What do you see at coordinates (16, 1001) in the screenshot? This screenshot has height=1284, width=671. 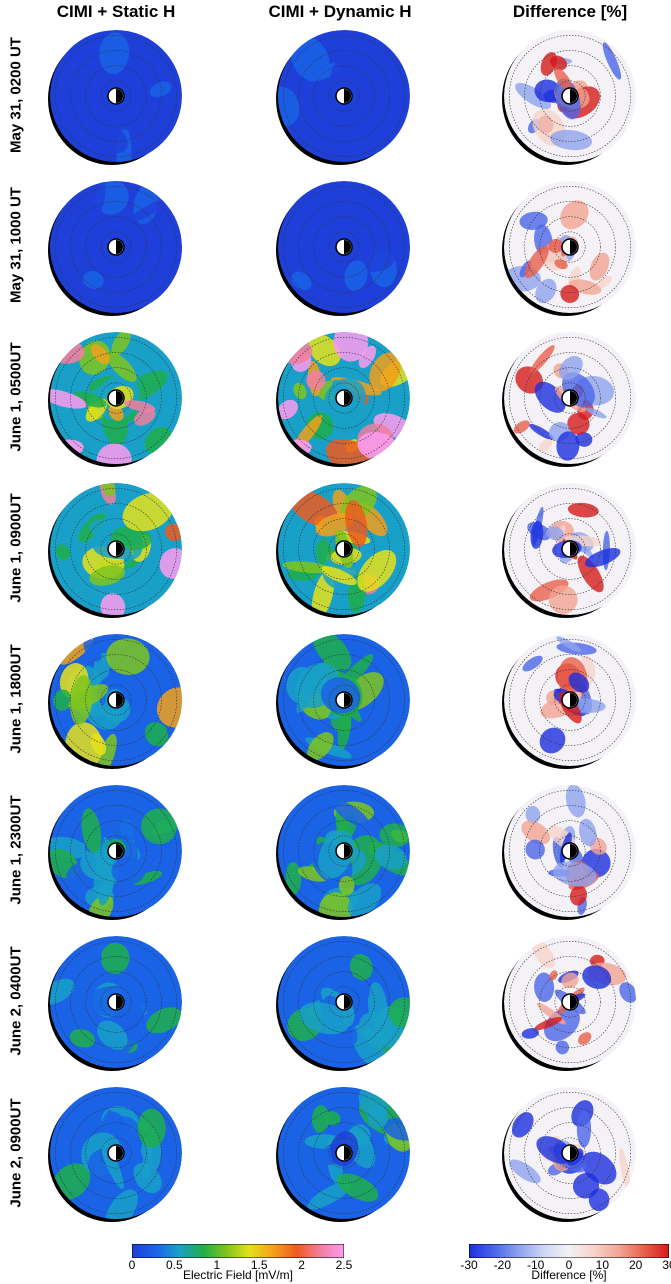 I see `row-label-6: June 2, 0400UT` at bounding box center [16, 1001].